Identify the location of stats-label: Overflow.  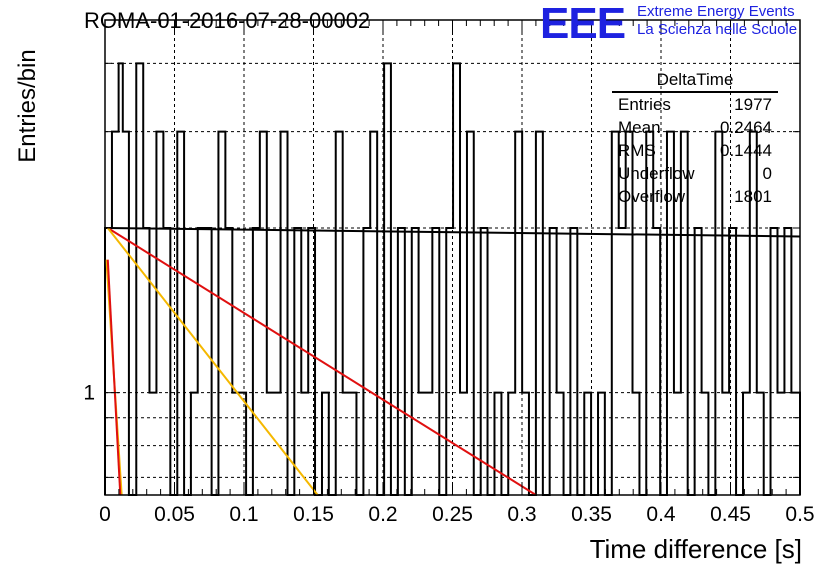
(652, 196).